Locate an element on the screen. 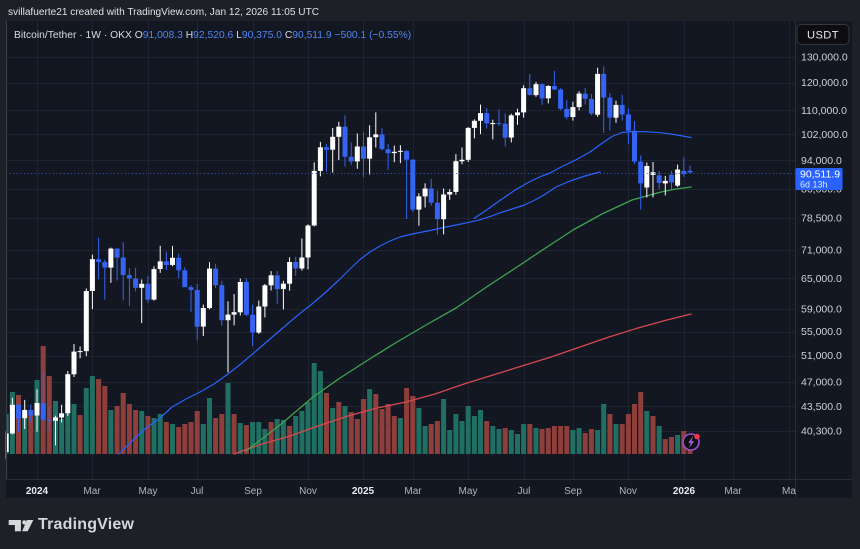  svg-text: TradingView is located at coordinates (86, 524).